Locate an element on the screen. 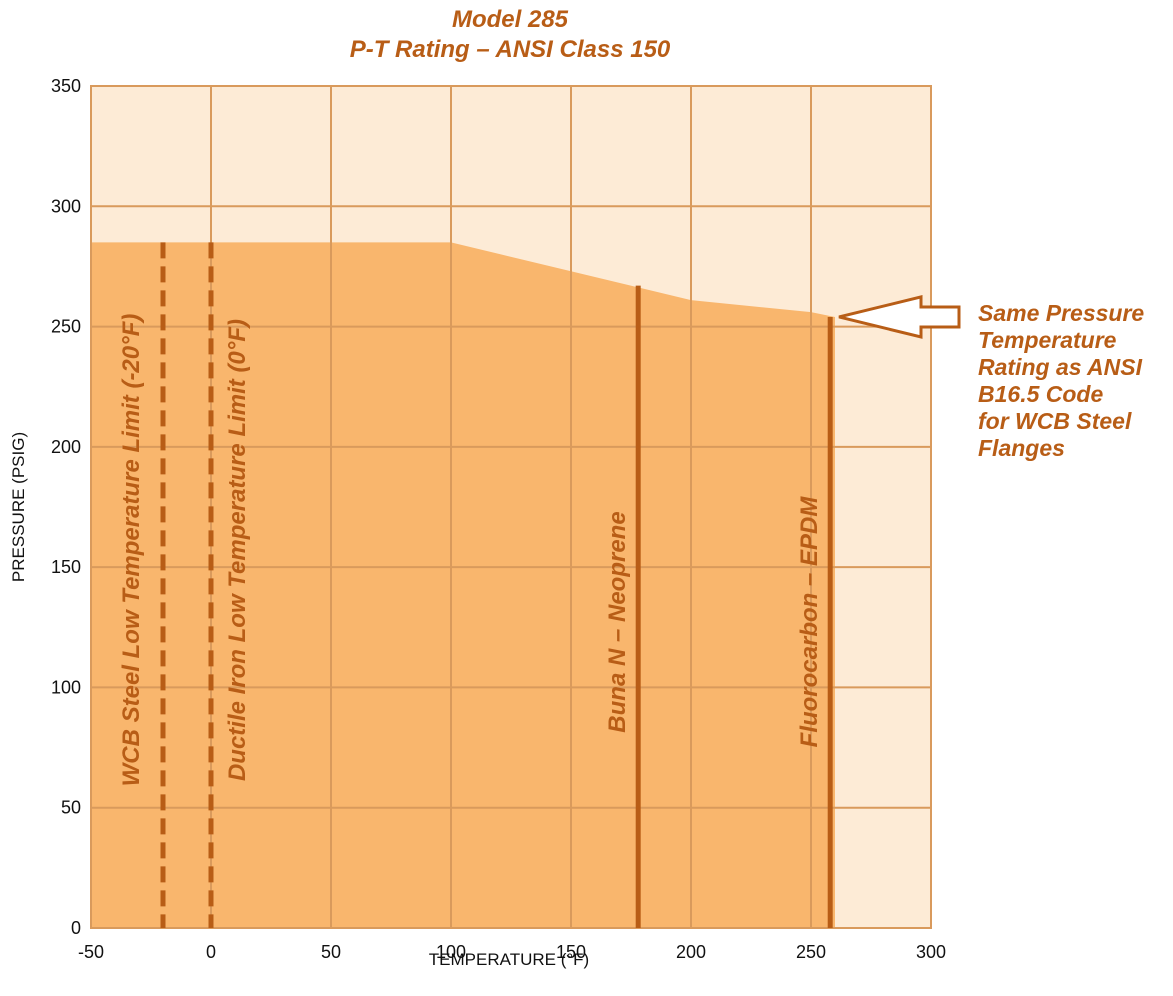 This screenshot has width=1173, height=996. reference-line-label: WCB Steel Low Temperature Limit (-20°F) is located at coordinates (131, 550).